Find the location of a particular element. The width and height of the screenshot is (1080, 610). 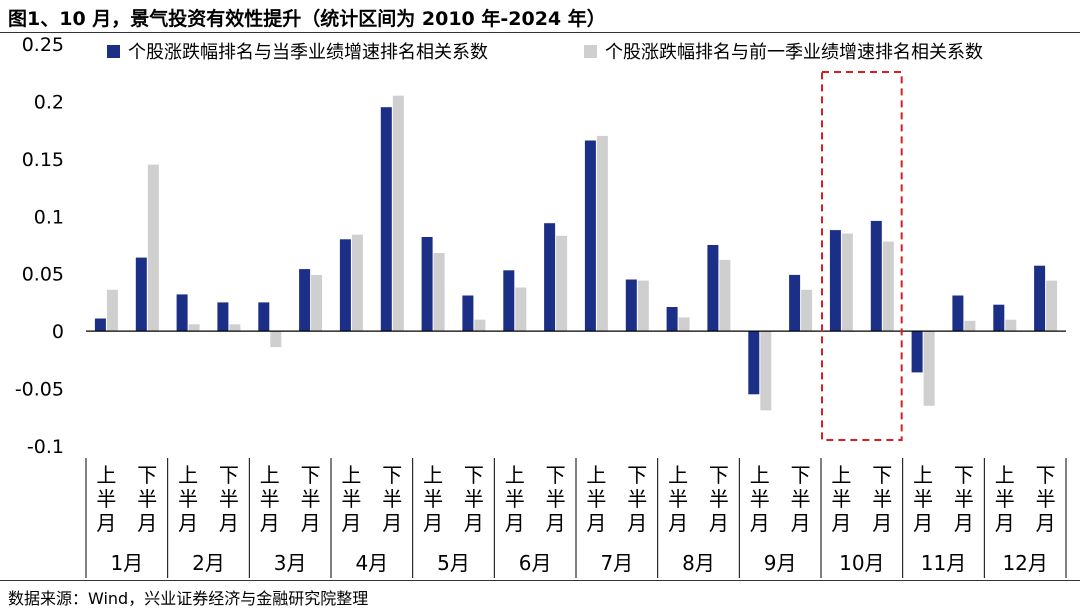

month-label: 11月 is located at coordinates (943, 563).